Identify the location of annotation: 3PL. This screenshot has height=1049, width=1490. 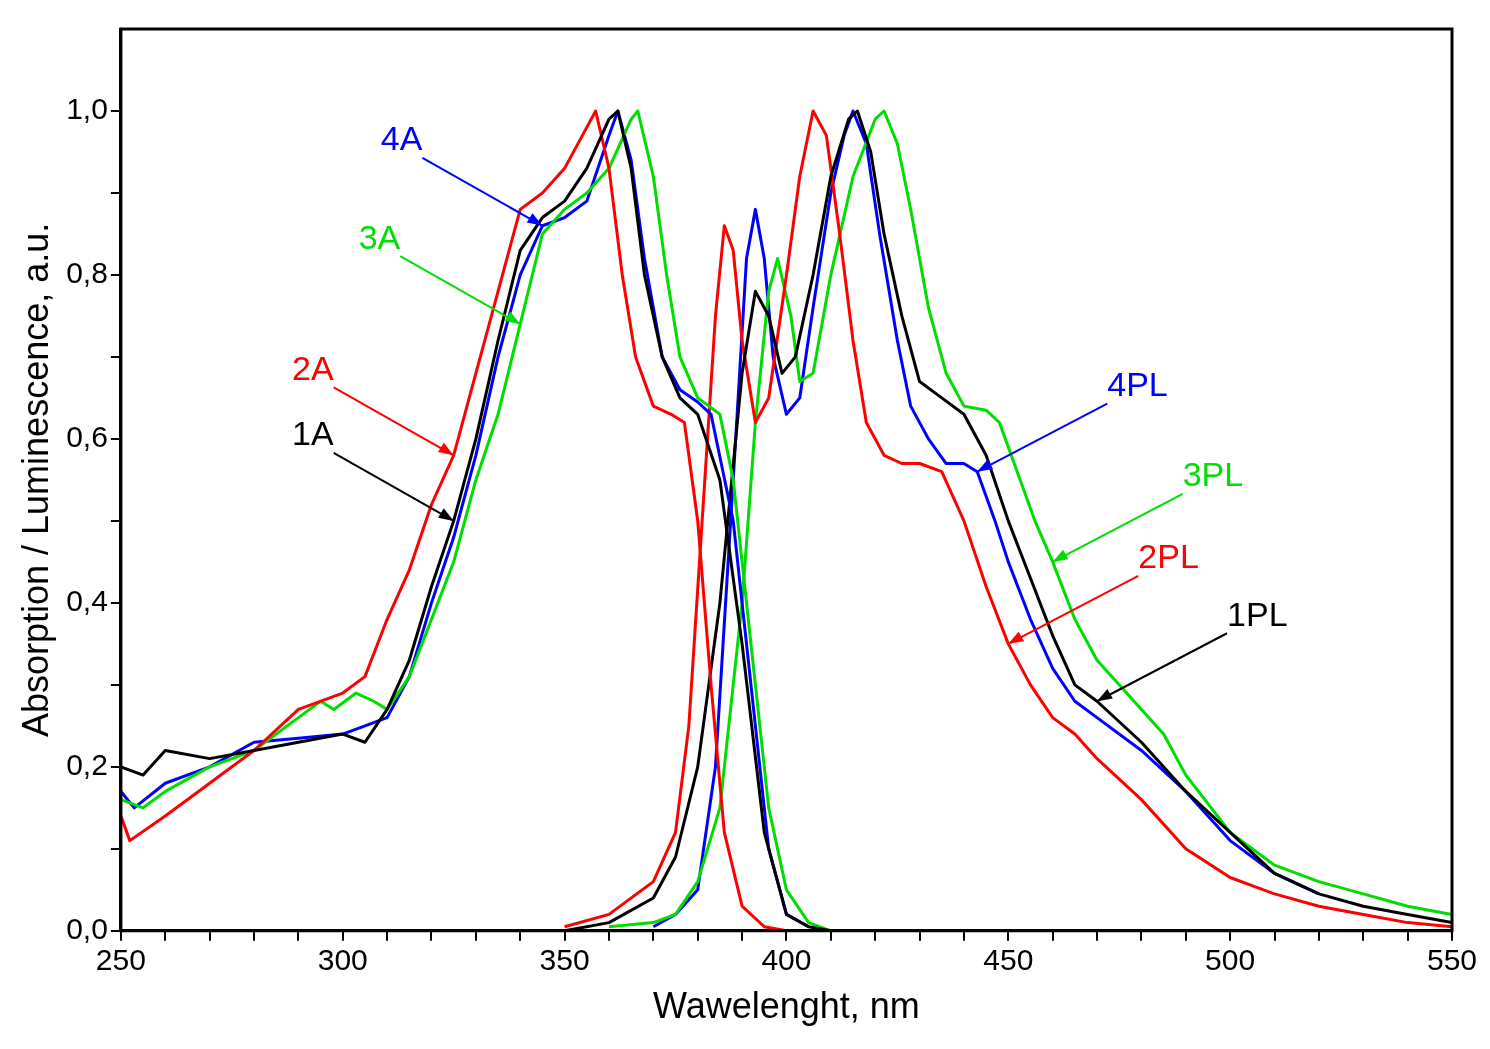
(1213, 474).